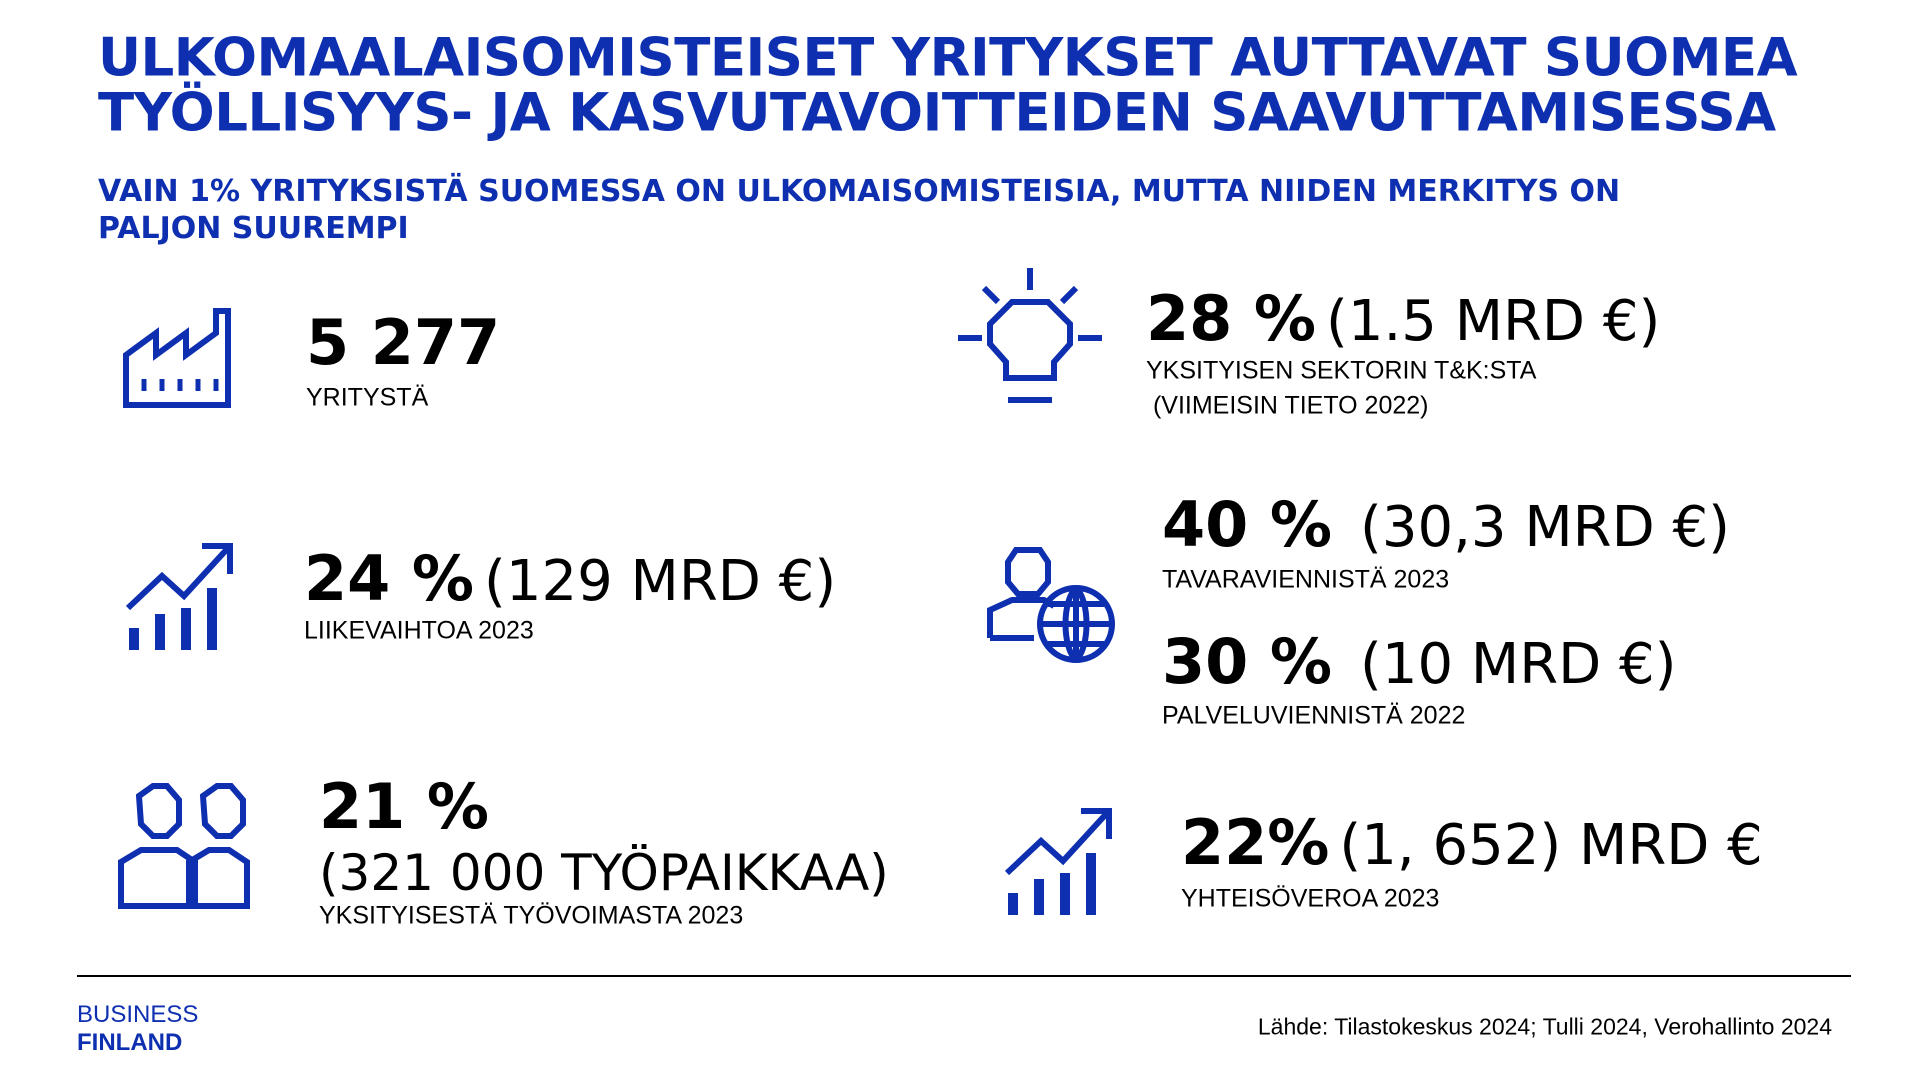 This screenshot has width=1912, height=1074. What do you see at coordinates (403, 342) in the screenshot?
I see `stat-value: 5 277` at bounding box center [403, 342].